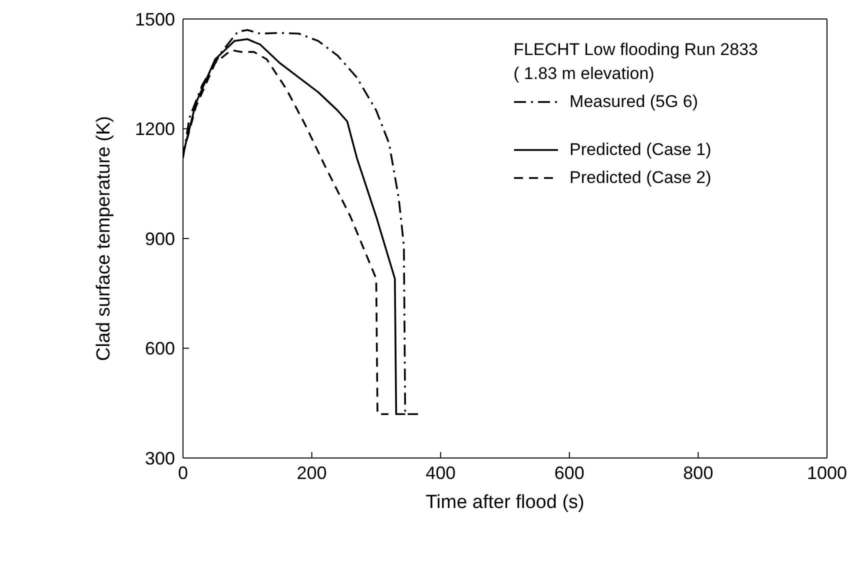 This screenshot has width=850, height=565. Describe the element at coordinates (698, 472) in the screenshot. I see `x-tick-label: 800` at that location.